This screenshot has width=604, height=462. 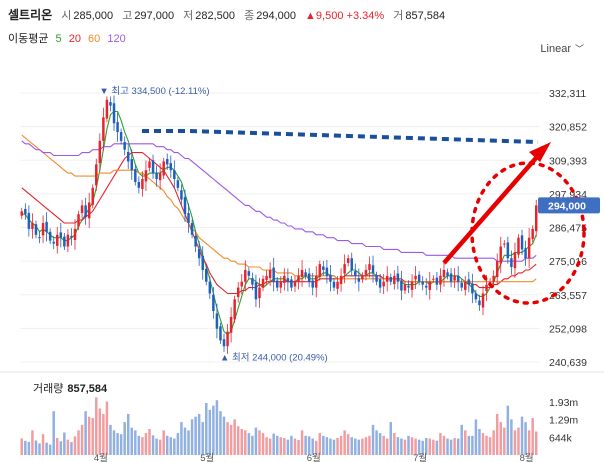 What do you see at coordinates (528, 233) in the screenshot?
I see `highlight-circle` at bounding box center [528, 233].